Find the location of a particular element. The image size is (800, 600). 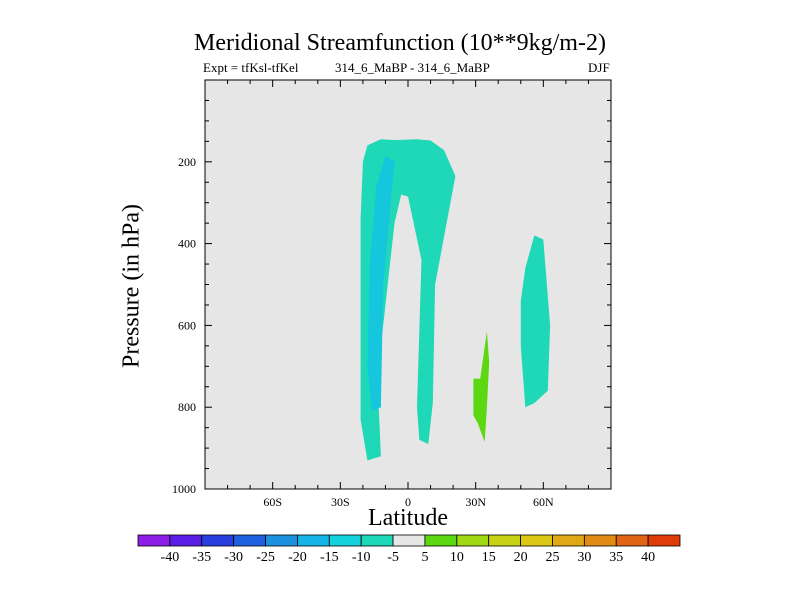

x-tick-label: 30S is located at coordinates (340, 502).